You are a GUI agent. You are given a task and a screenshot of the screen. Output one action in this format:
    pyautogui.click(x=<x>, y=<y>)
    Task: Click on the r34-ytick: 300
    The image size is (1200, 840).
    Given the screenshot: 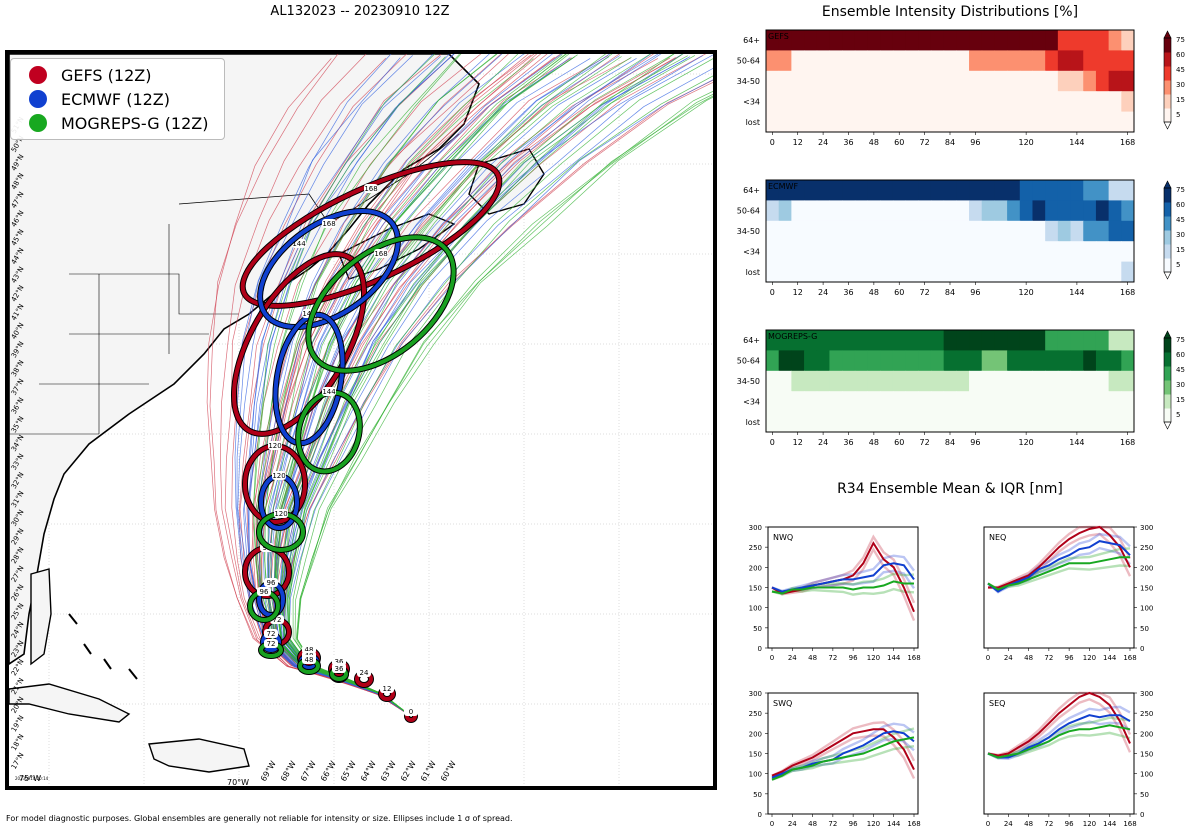 What is the action you would take?
    pyautogui.click(x=1146, y=528)
    